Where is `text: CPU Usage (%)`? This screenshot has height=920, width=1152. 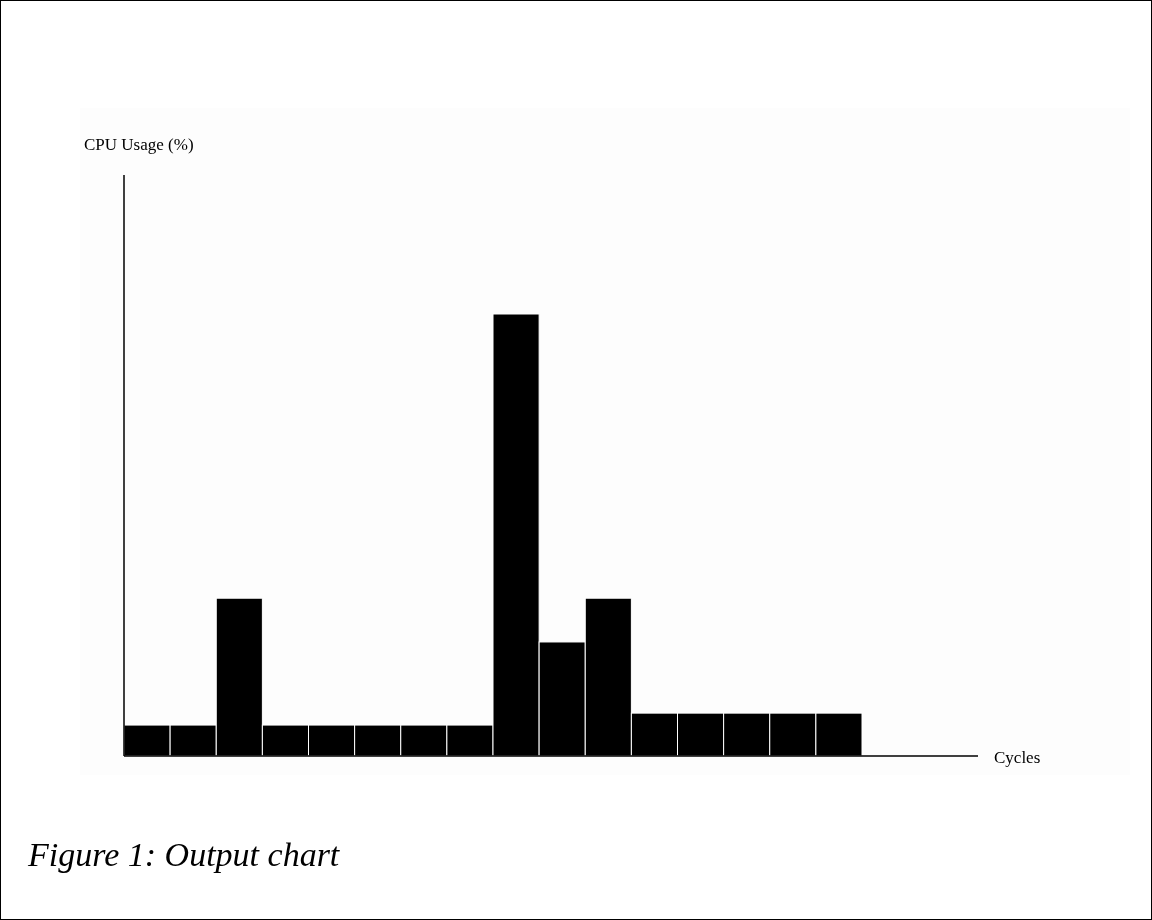 text: CPU Usage (%) is located at coordinates (139, 144).